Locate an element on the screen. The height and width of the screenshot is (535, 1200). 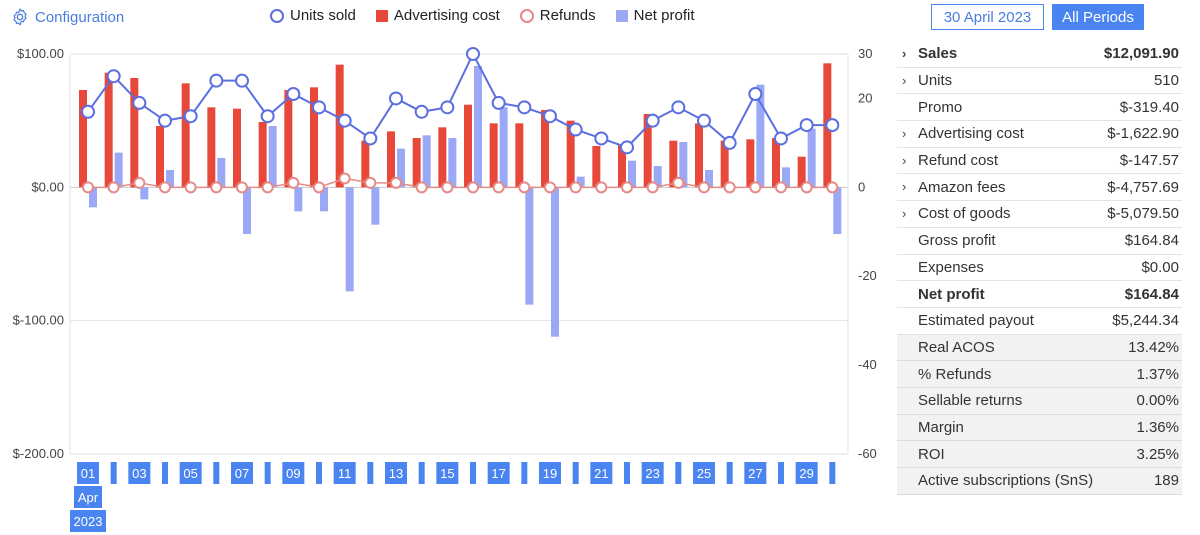
legend-item-refunds: Refunds is located at coordinates (557, 15).